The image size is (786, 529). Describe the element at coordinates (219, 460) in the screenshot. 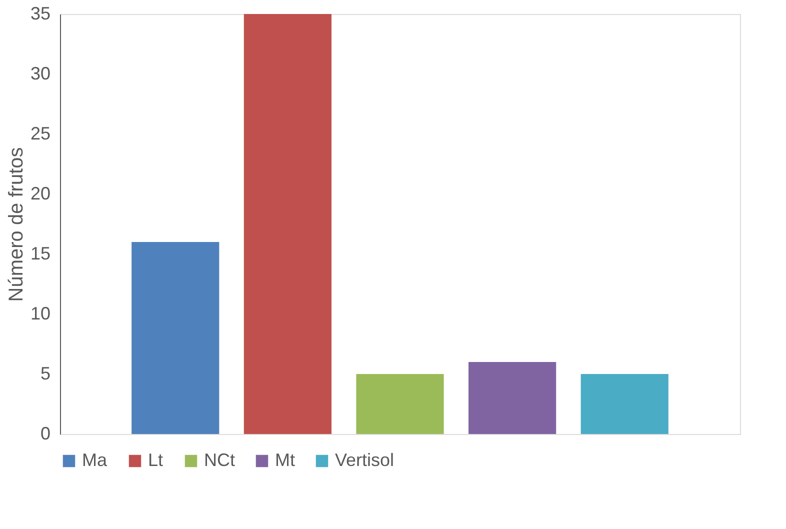

I see `legend-label: NCt` at that location.